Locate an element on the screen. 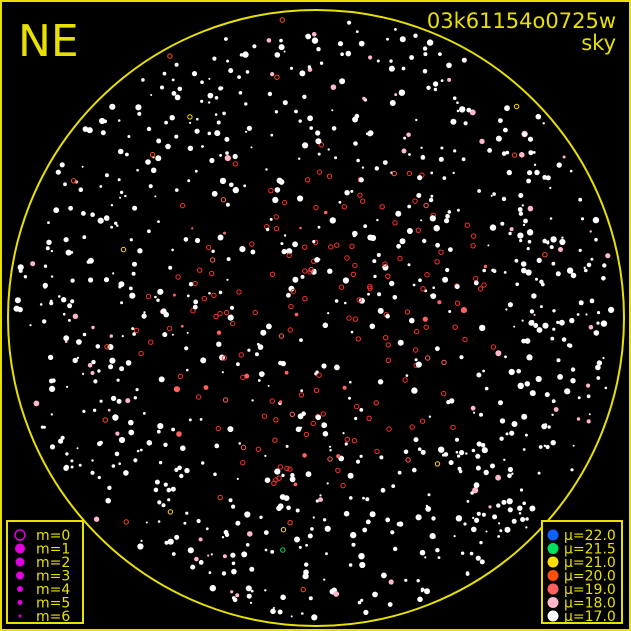 The height and width of the screenshot is (631, 631). magnitude-legend-label: m=0 is located at coordinates (53, 536).